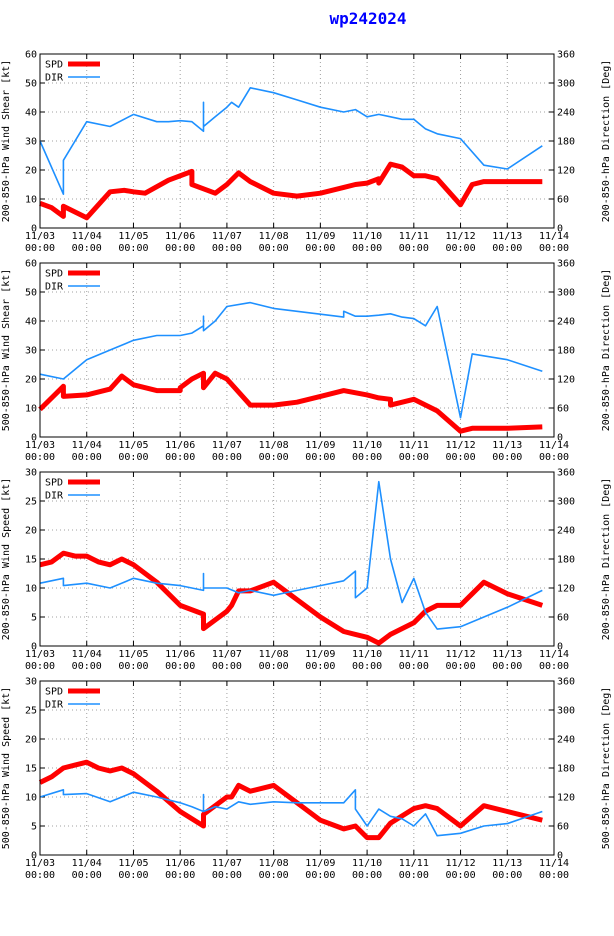 The height and width of the screenshot is (936, 614). What do you see at coordinates (291, 191) in the screenshot?
I see `spd-series-line` at bounding box center [291, 191].